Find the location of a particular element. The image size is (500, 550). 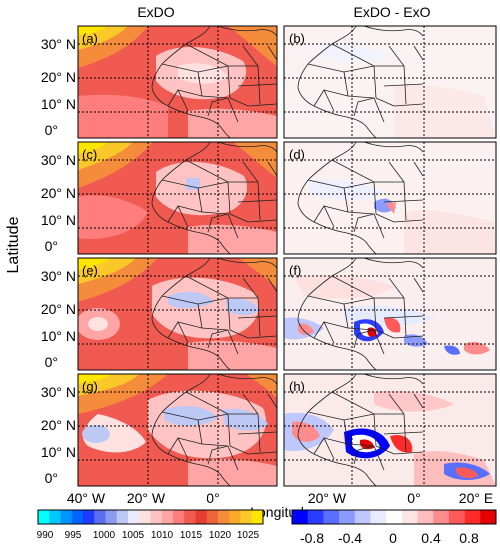

panel-label-g: (g) is located at coordinates (90, 386).